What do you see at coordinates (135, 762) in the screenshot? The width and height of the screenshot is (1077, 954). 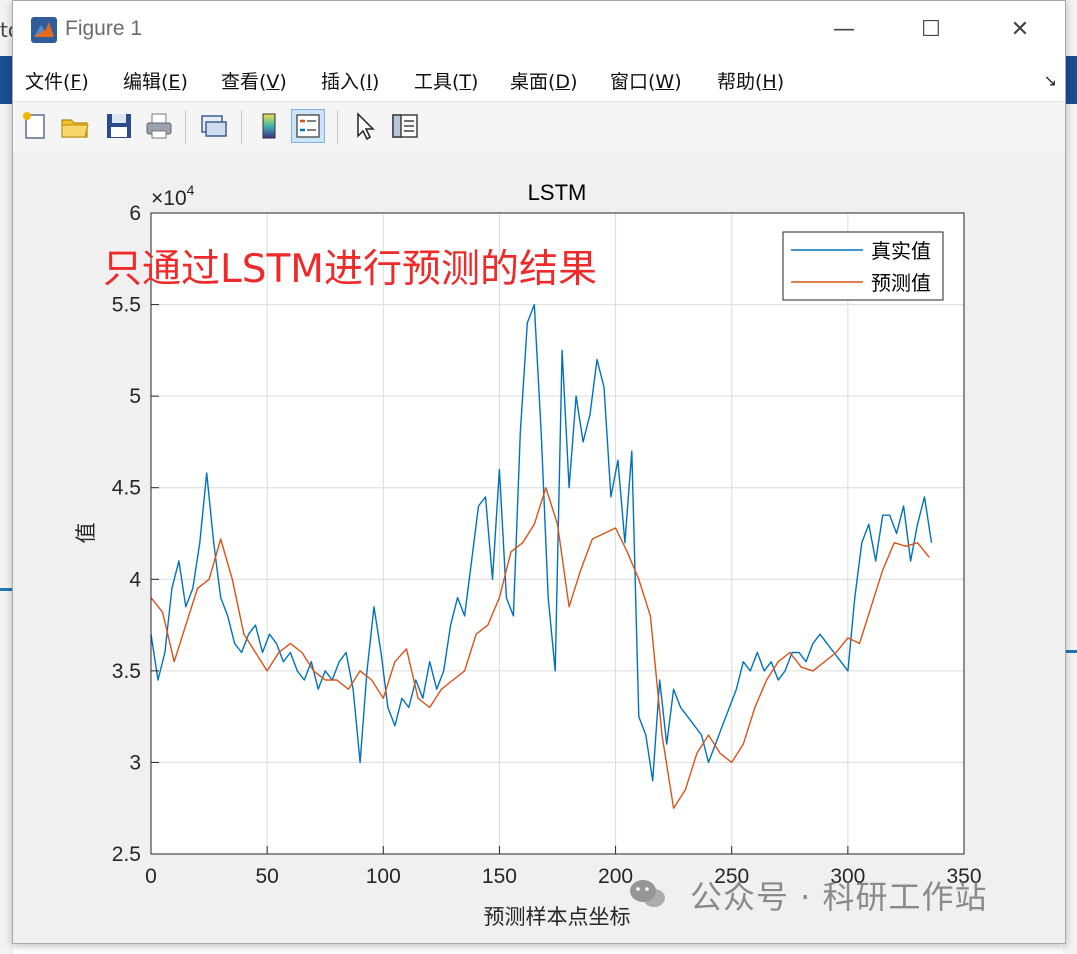 I see `y-tick-label: 3` at bounding box center [135, 762].